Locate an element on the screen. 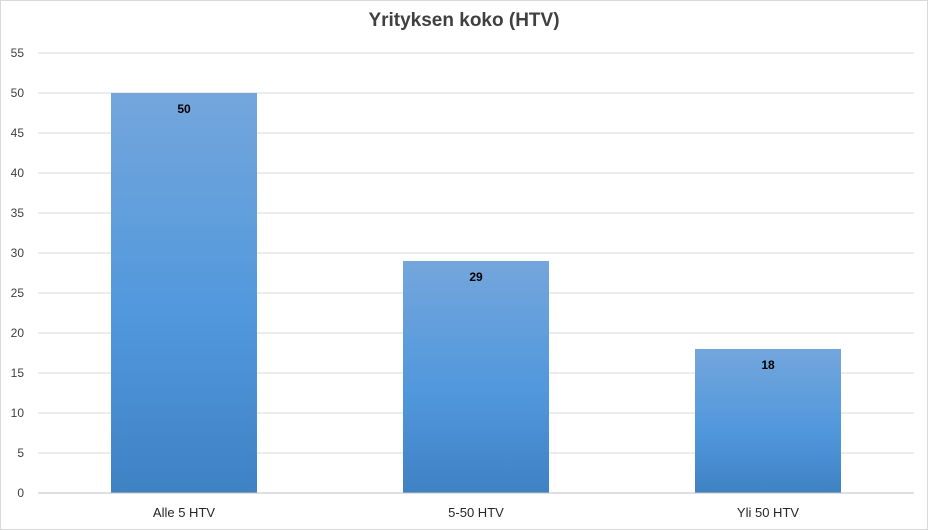  chart-title: Yrityksen koko (HTV) is located at coordinates (464, 20).